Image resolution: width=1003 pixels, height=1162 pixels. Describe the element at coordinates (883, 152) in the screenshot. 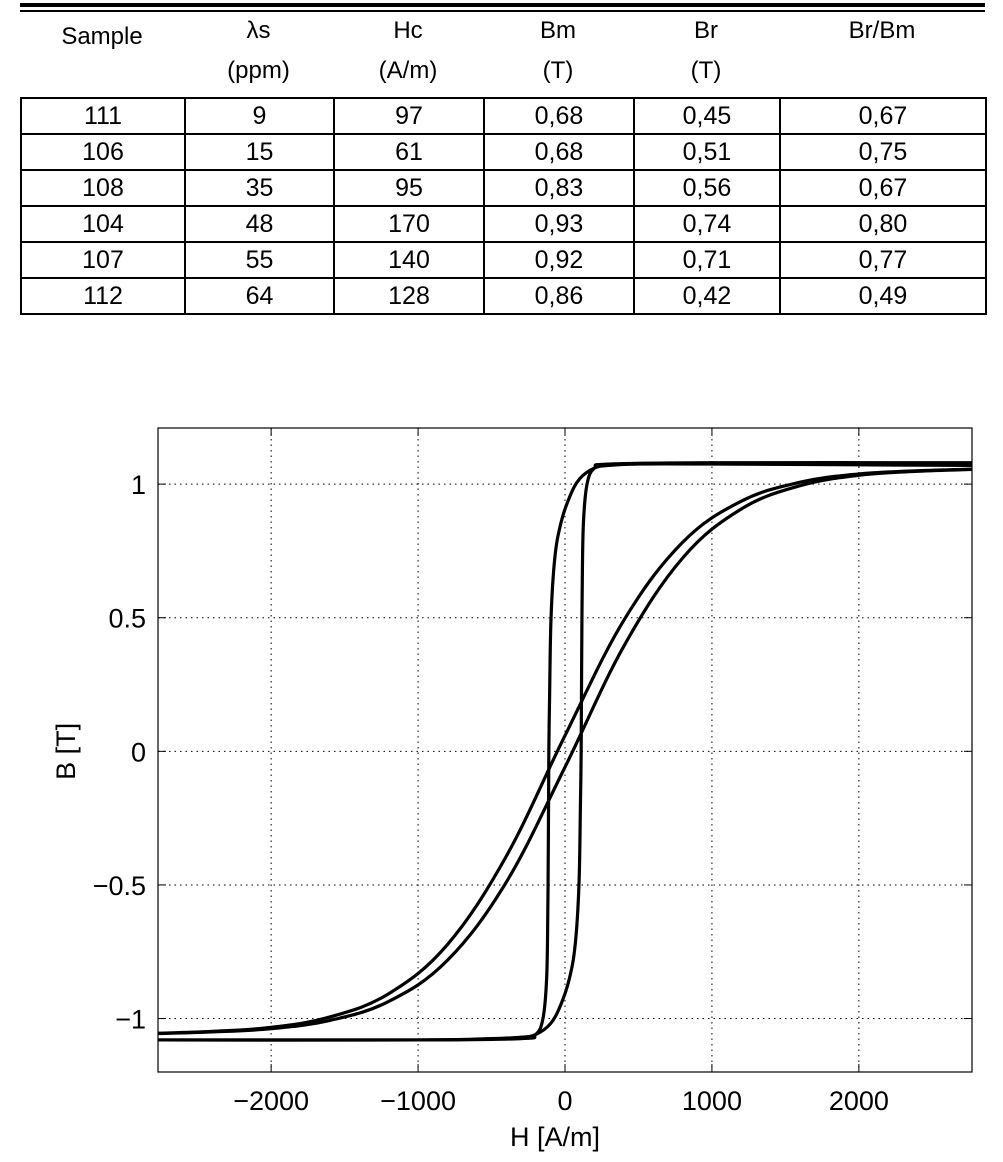

I see `table-cell: 0,75` at that location.